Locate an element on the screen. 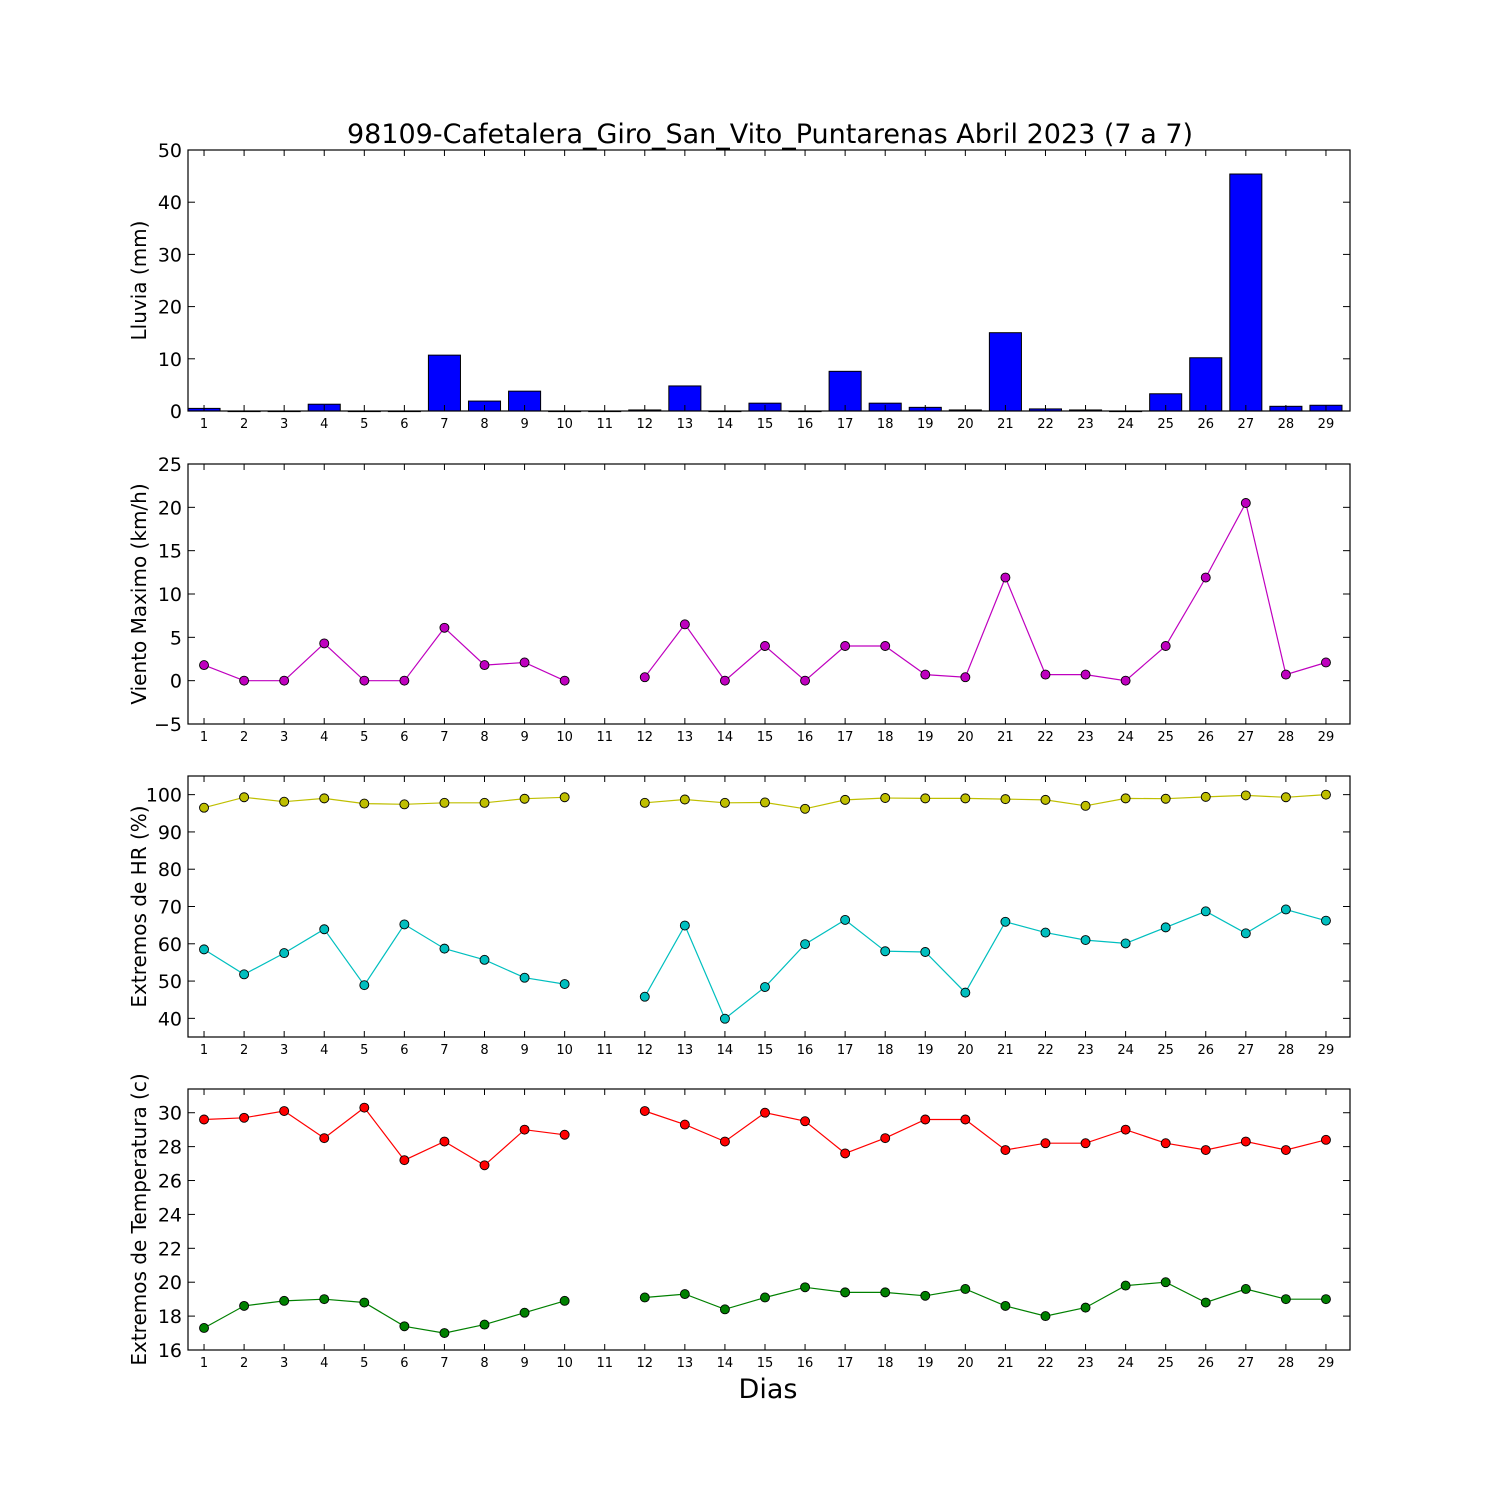 This screenshot has height=1500, width=1500. x-tick-label: 8 is located at coordinates (484, 424).